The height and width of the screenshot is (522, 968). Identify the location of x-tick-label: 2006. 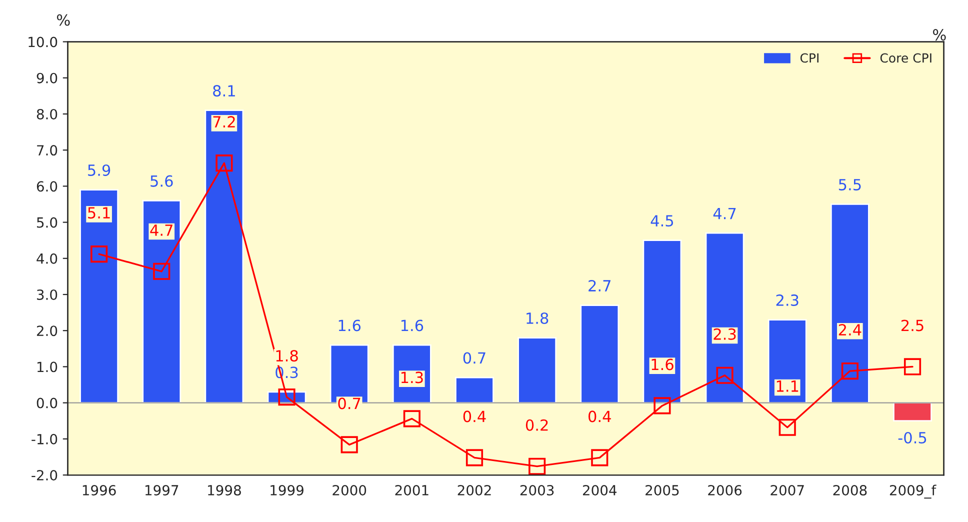
(725, 490).